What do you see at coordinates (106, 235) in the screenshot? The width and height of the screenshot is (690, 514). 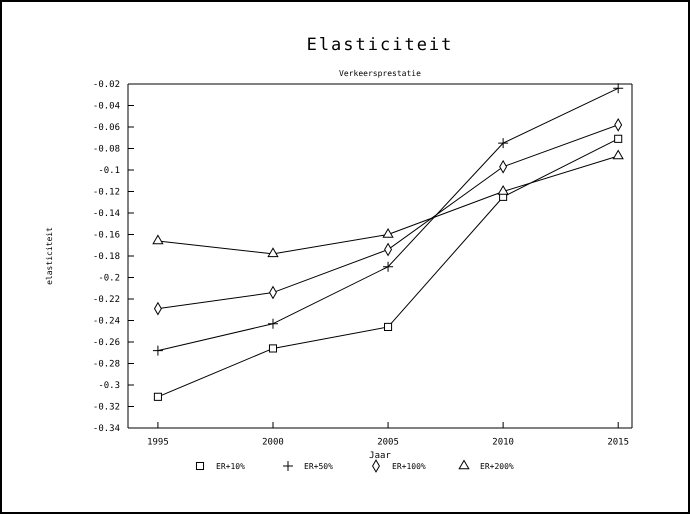 I see `y-tick-label: -0.16` at bounding box center [106, 235].